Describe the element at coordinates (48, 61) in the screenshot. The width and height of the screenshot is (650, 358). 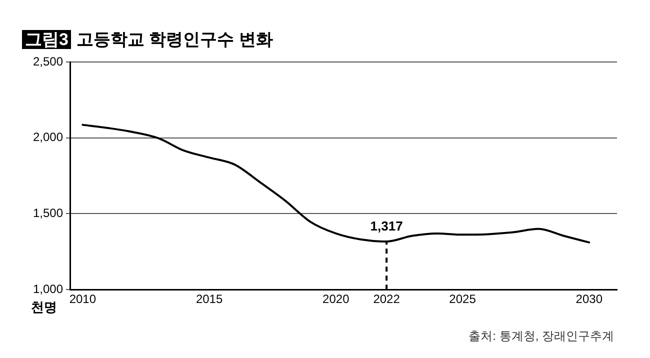
I see `y-tick-label: 2,500` at that location.